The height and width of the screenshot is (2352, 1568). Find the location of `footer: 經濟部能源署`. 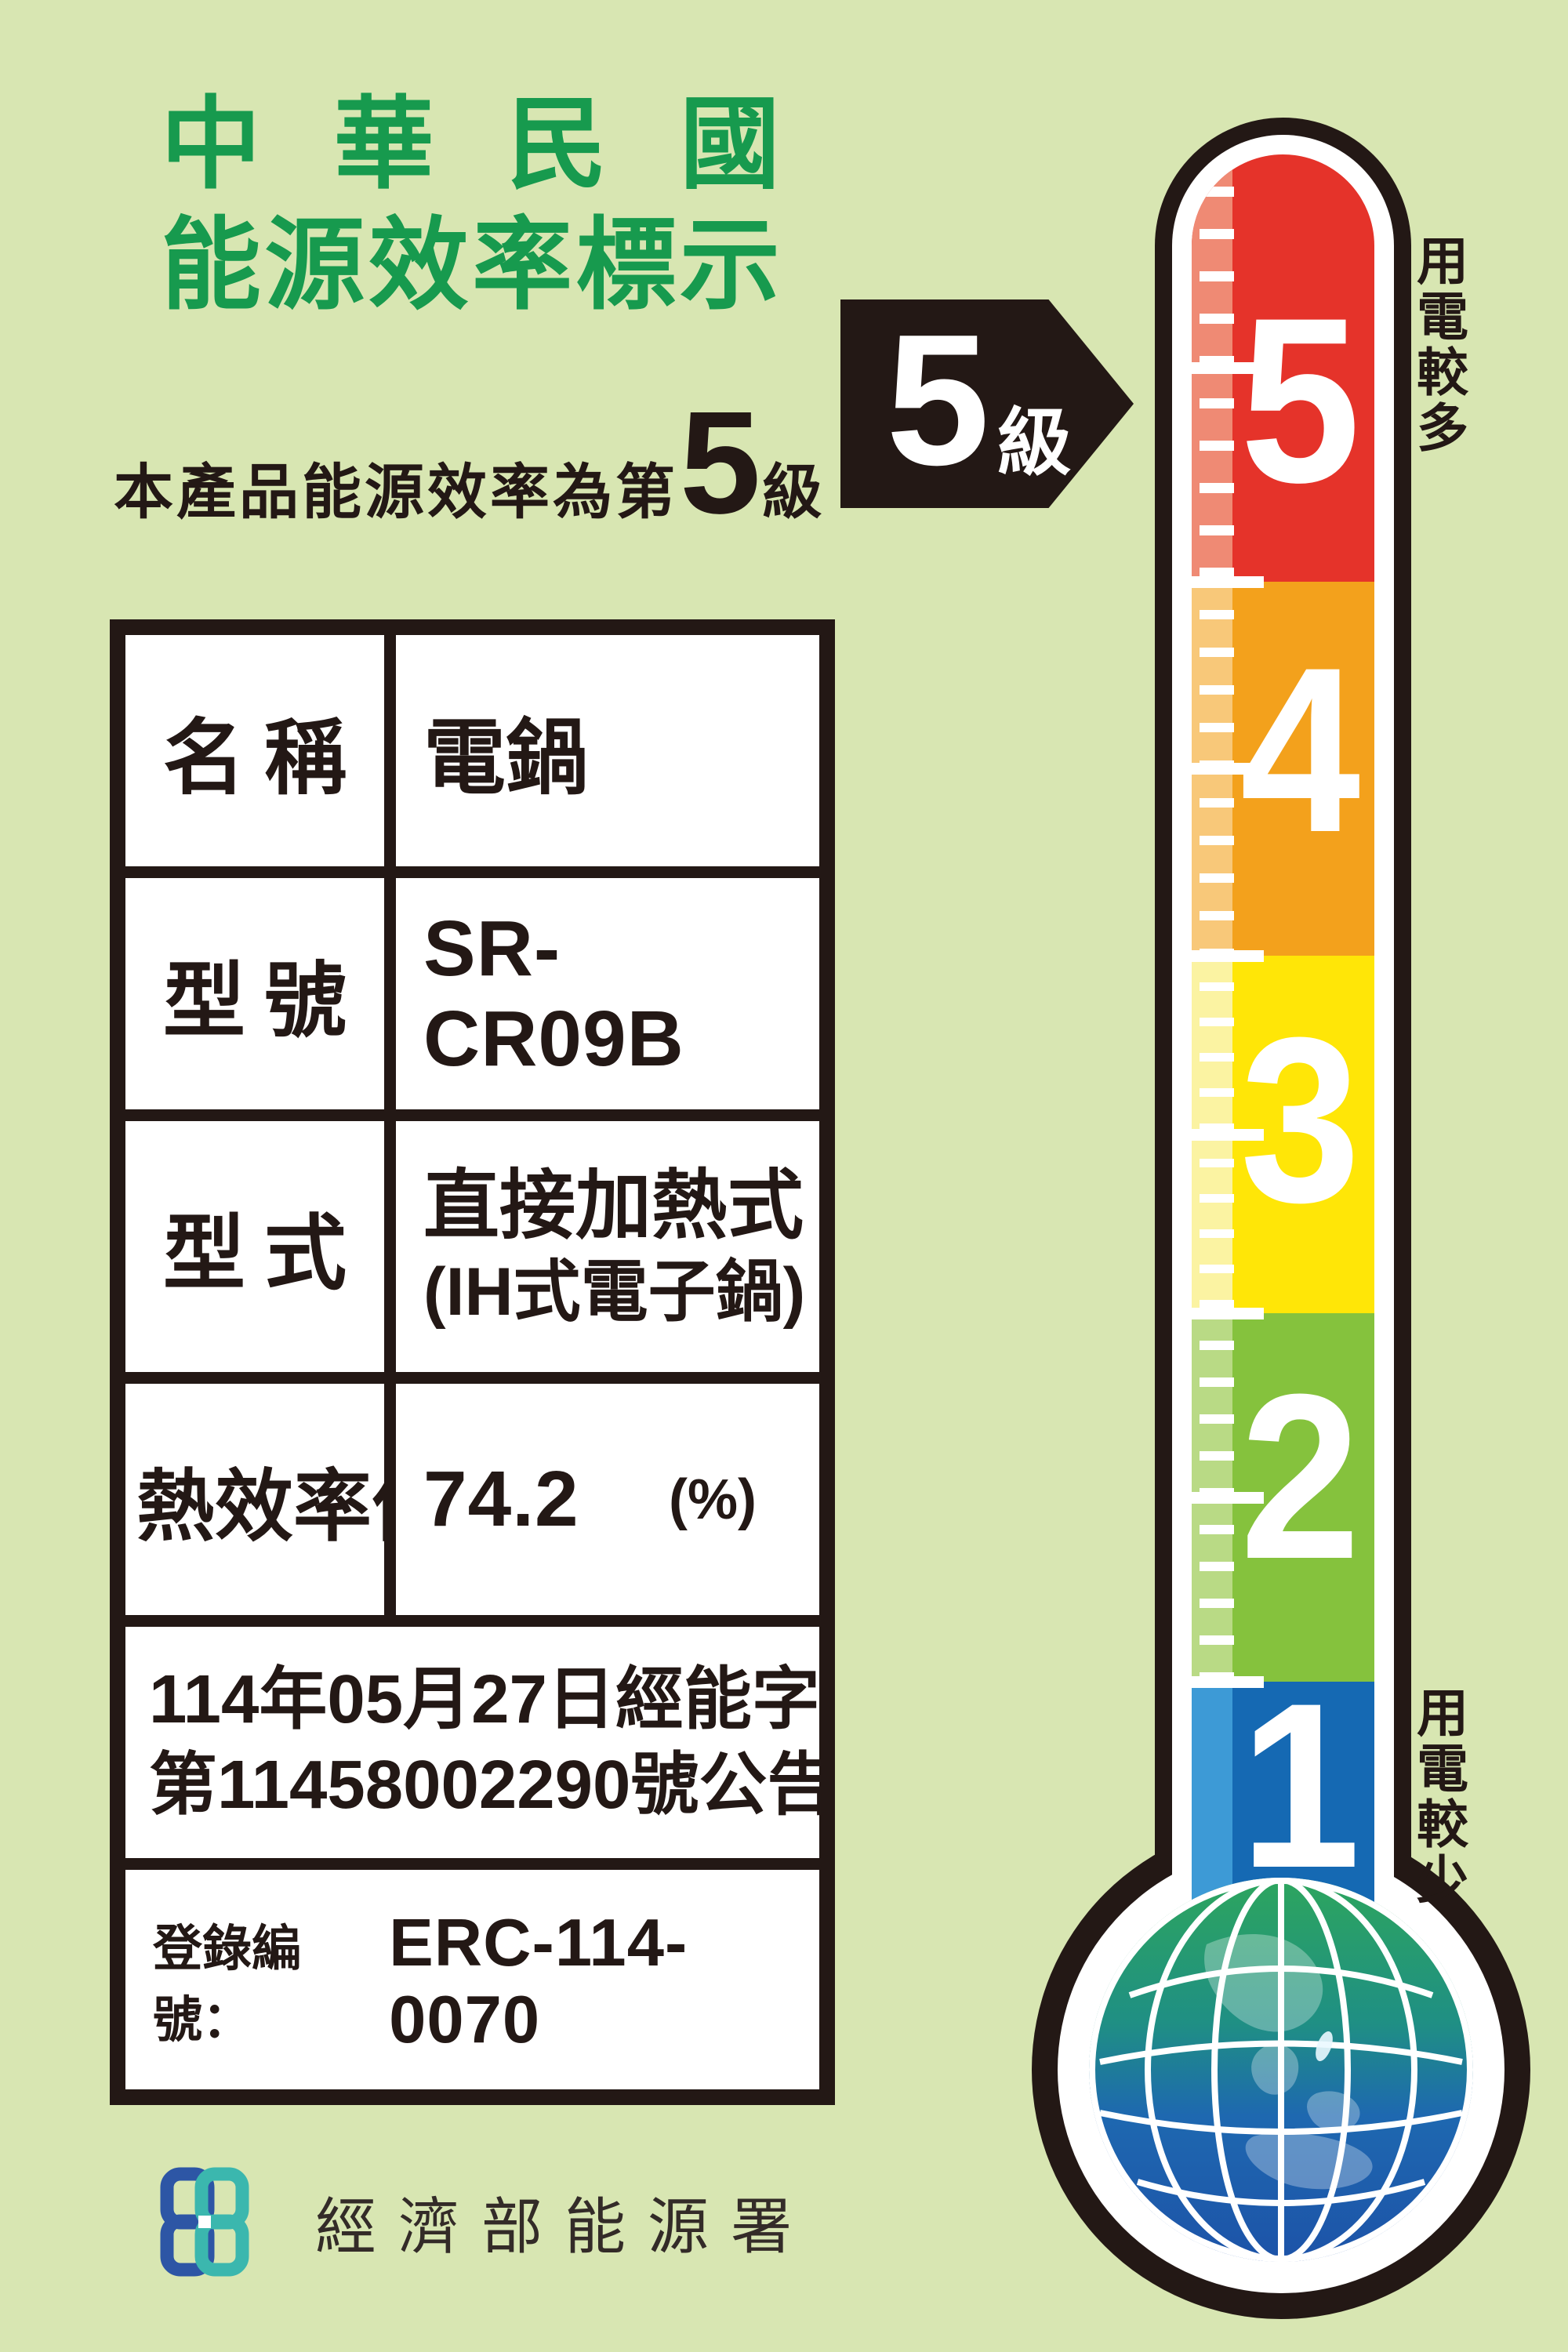

footer: 經濟部能源署 is located at coordinates (485, 2222).